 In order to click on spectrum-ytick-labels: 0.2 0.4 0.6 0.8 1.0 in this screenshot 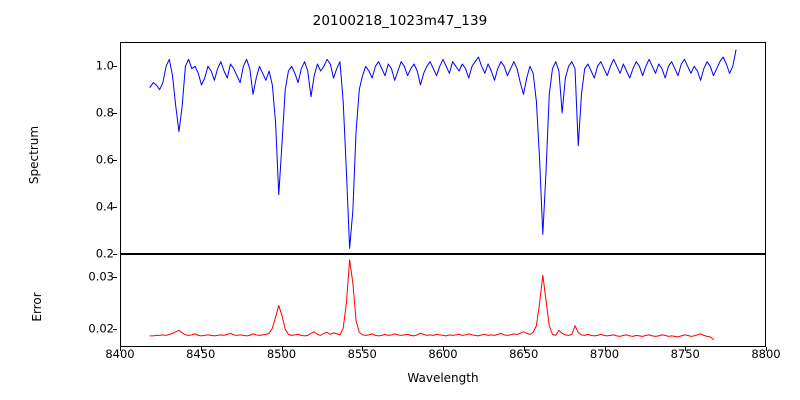, I will do `click(90, 150)`.